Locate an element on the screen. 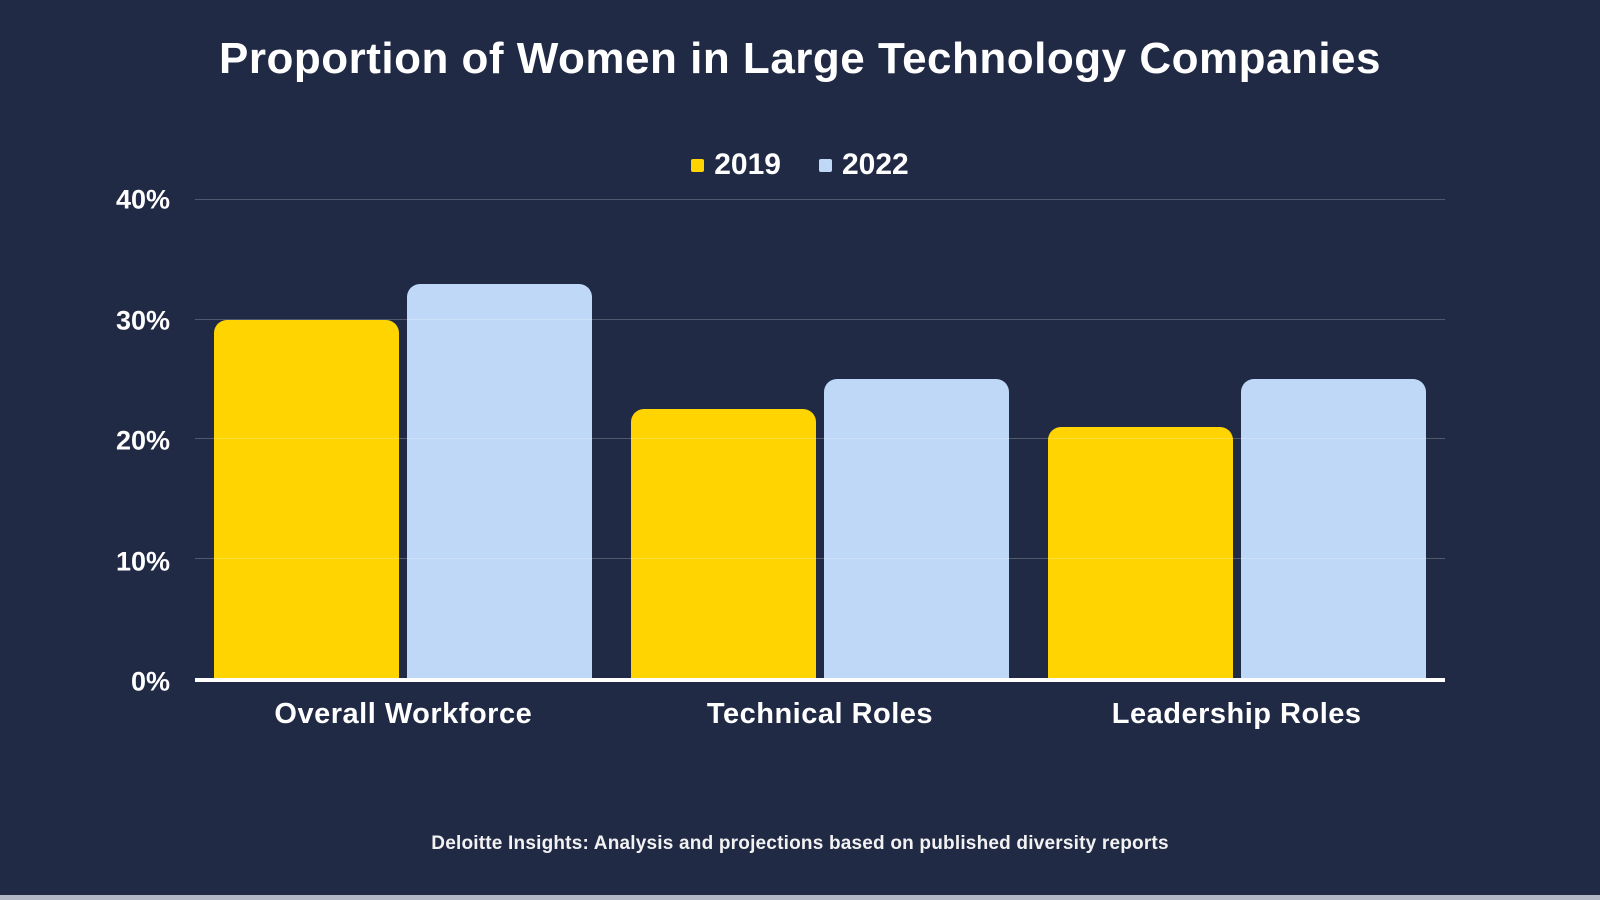 The image size is (1600, 900). bar-group-leadership-roles is located at coordinates (1236, 439).